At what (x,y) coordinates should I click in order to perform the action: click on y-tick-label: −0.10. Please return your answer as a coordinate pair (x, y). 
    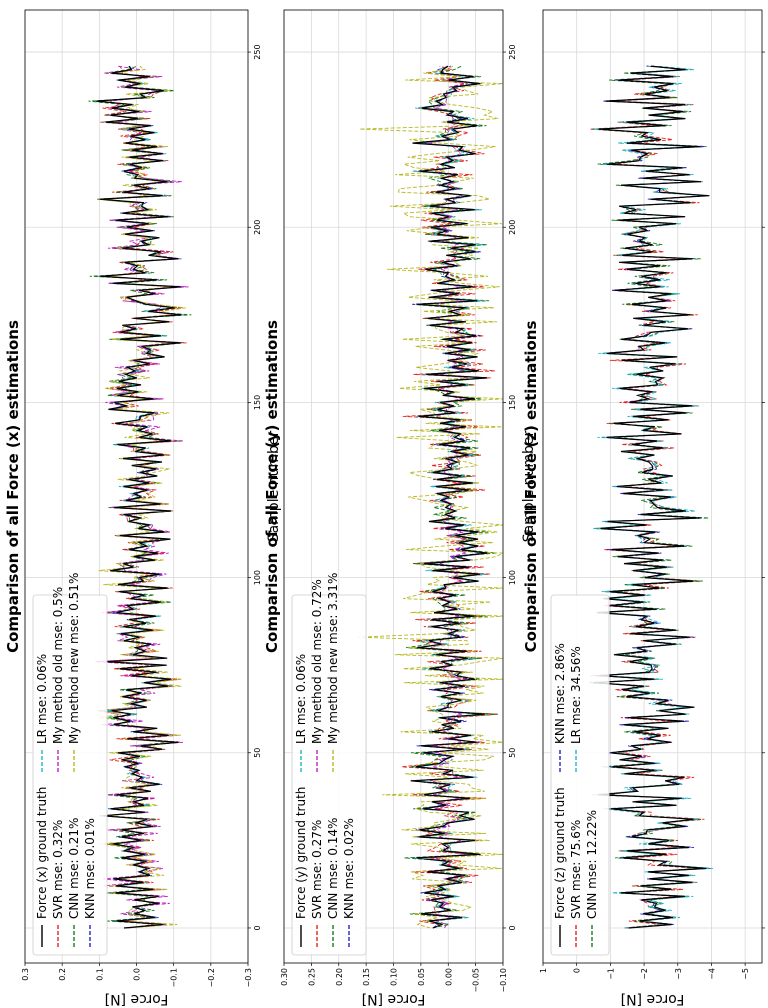
    Looking at the image, I should click on (503, 980).